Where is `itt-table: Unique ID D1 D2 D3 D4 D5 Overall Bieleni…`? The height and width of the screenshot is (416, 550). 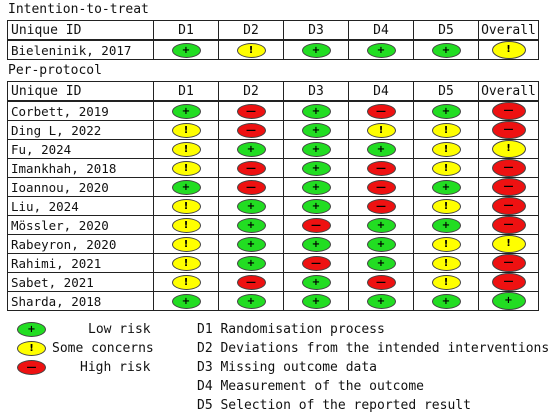
itt-table: Unique ID D1 D2 D3 D4 D5 Overall Bieleni… is located at coordinates (273, 40).